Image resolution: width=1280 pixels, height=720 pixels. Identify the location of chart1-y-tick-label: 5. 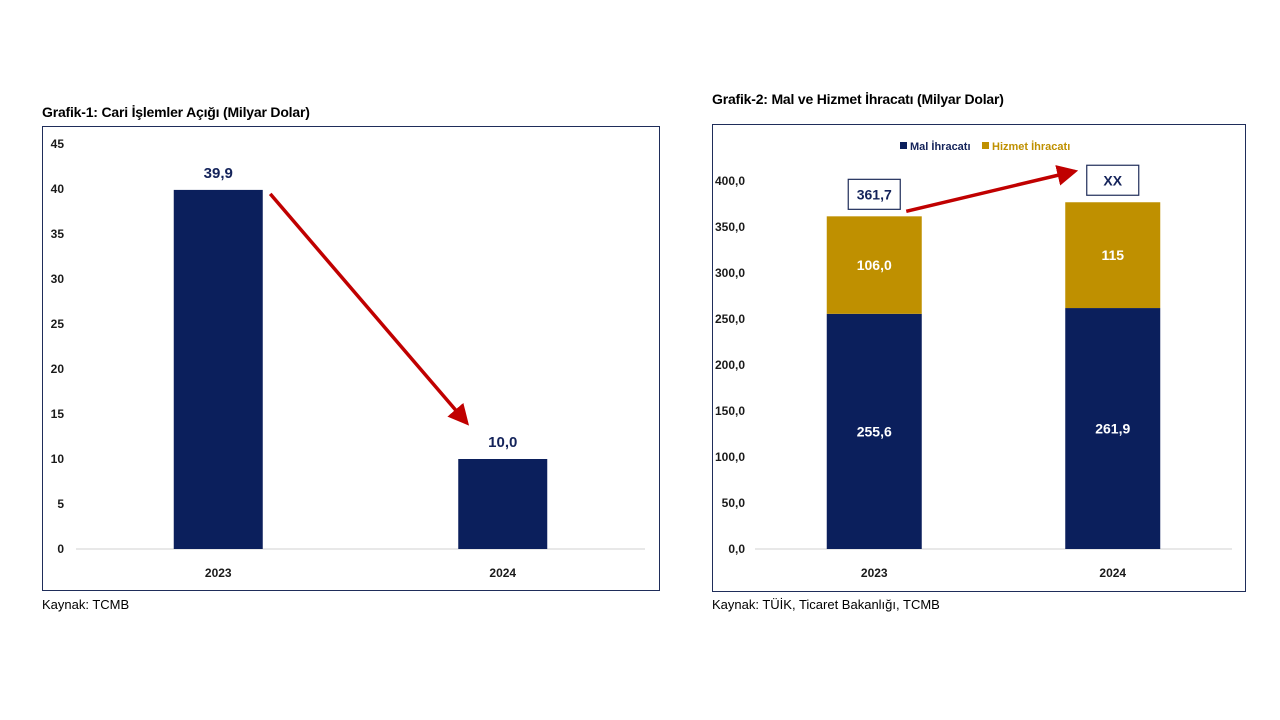
(60, 504).